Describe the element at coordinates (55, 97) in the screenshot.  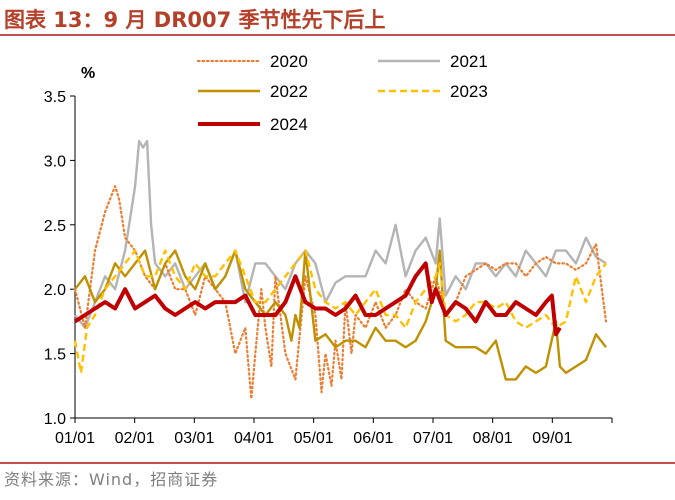
I see `y-tick-label: 3.5` at that location.